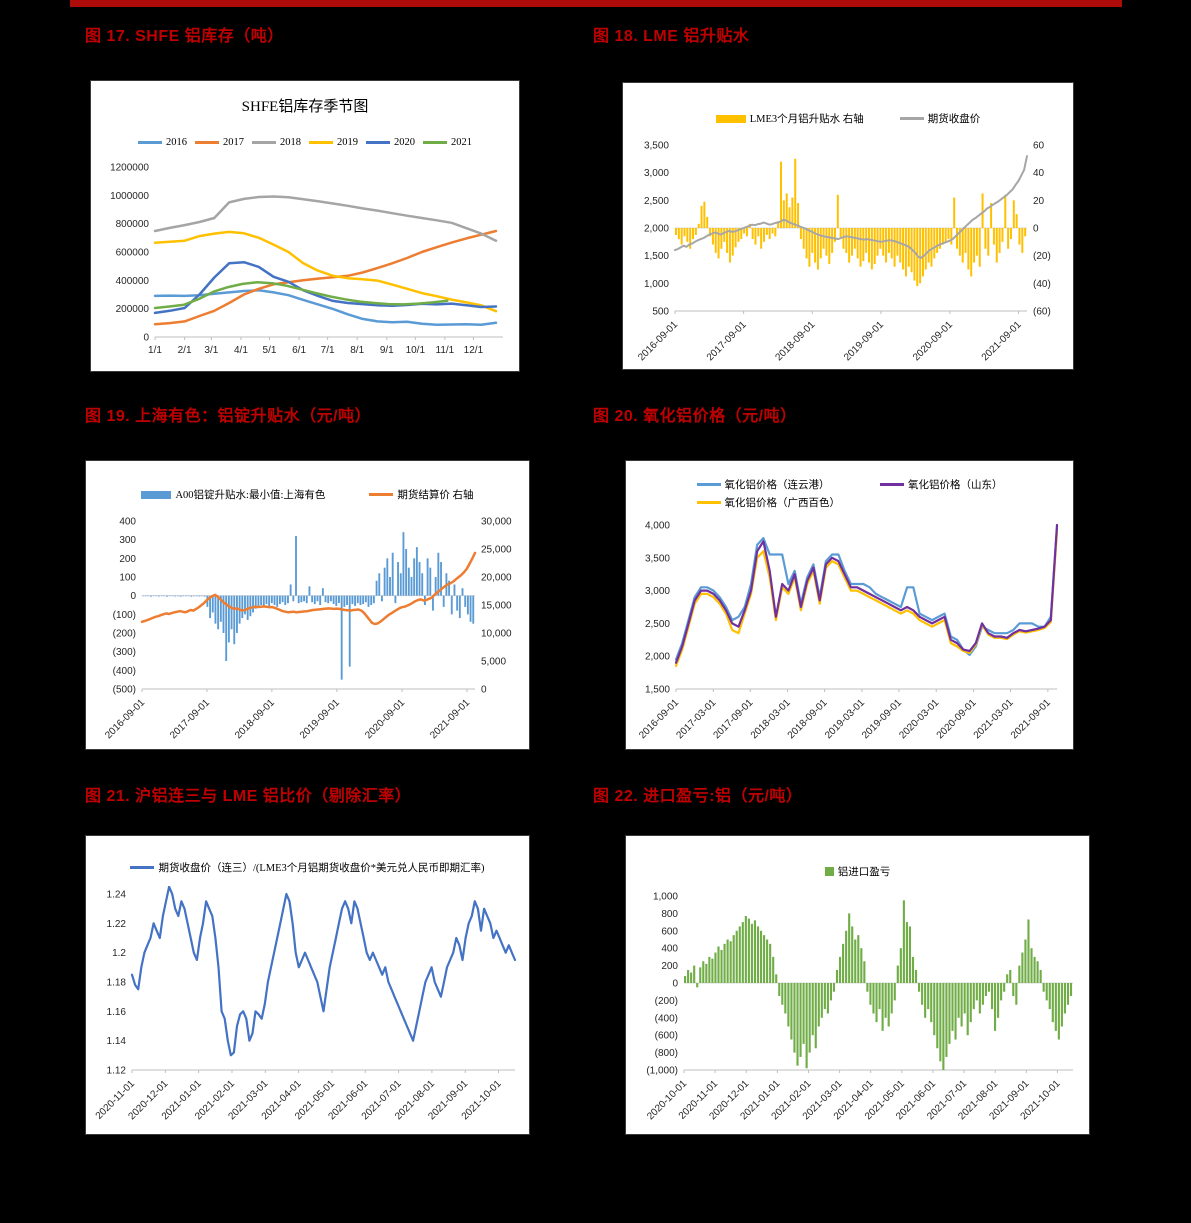 Image resolution: width=1191 pixels, height=1223 pixels. I want to click on svg-text: 10,000, so click(496, 634).